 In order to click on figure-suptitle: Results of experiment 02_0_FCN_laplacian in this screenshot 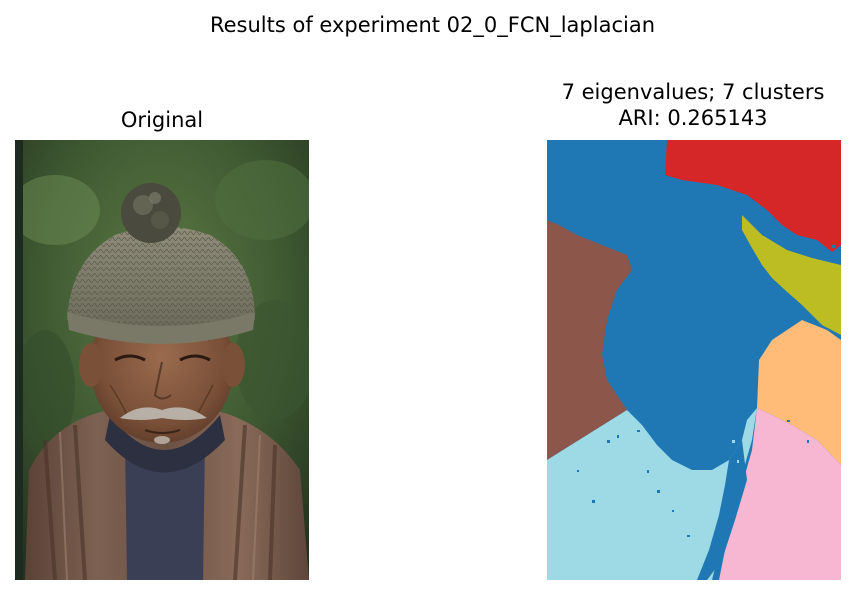, I will do `click(432, 25)`.